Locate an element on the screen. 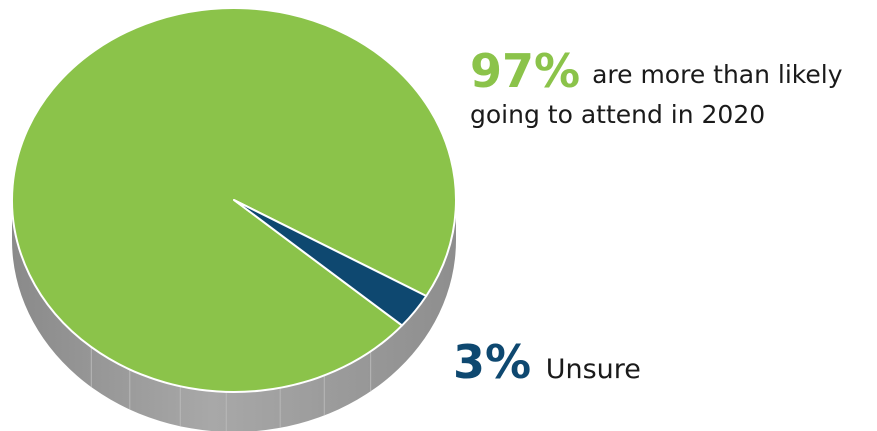 The width and height of the screenshot is (877, 431). callout-unsure: 3% Unsure is located at coordinates (547, 366).